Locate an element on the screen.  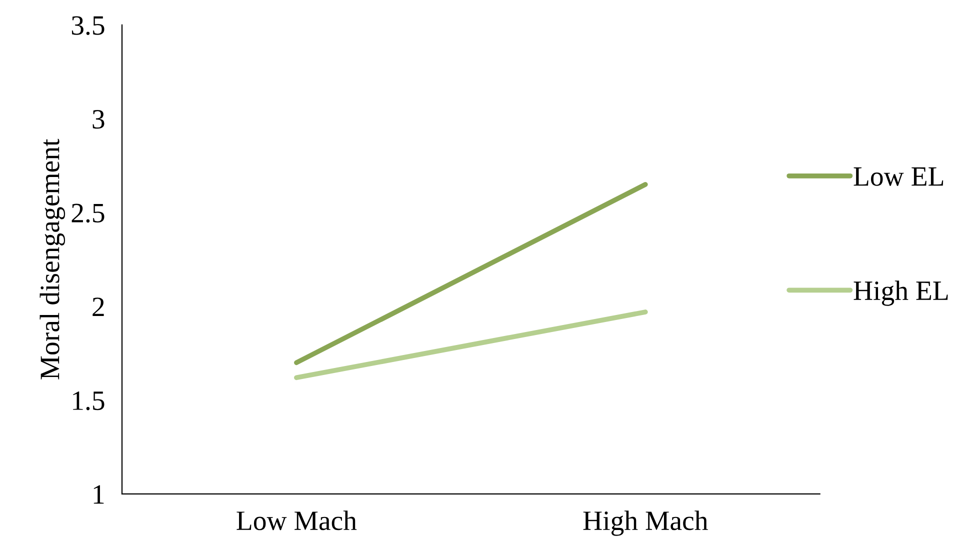
x-tick-label: High Mach is located at coordinates (645, 523).